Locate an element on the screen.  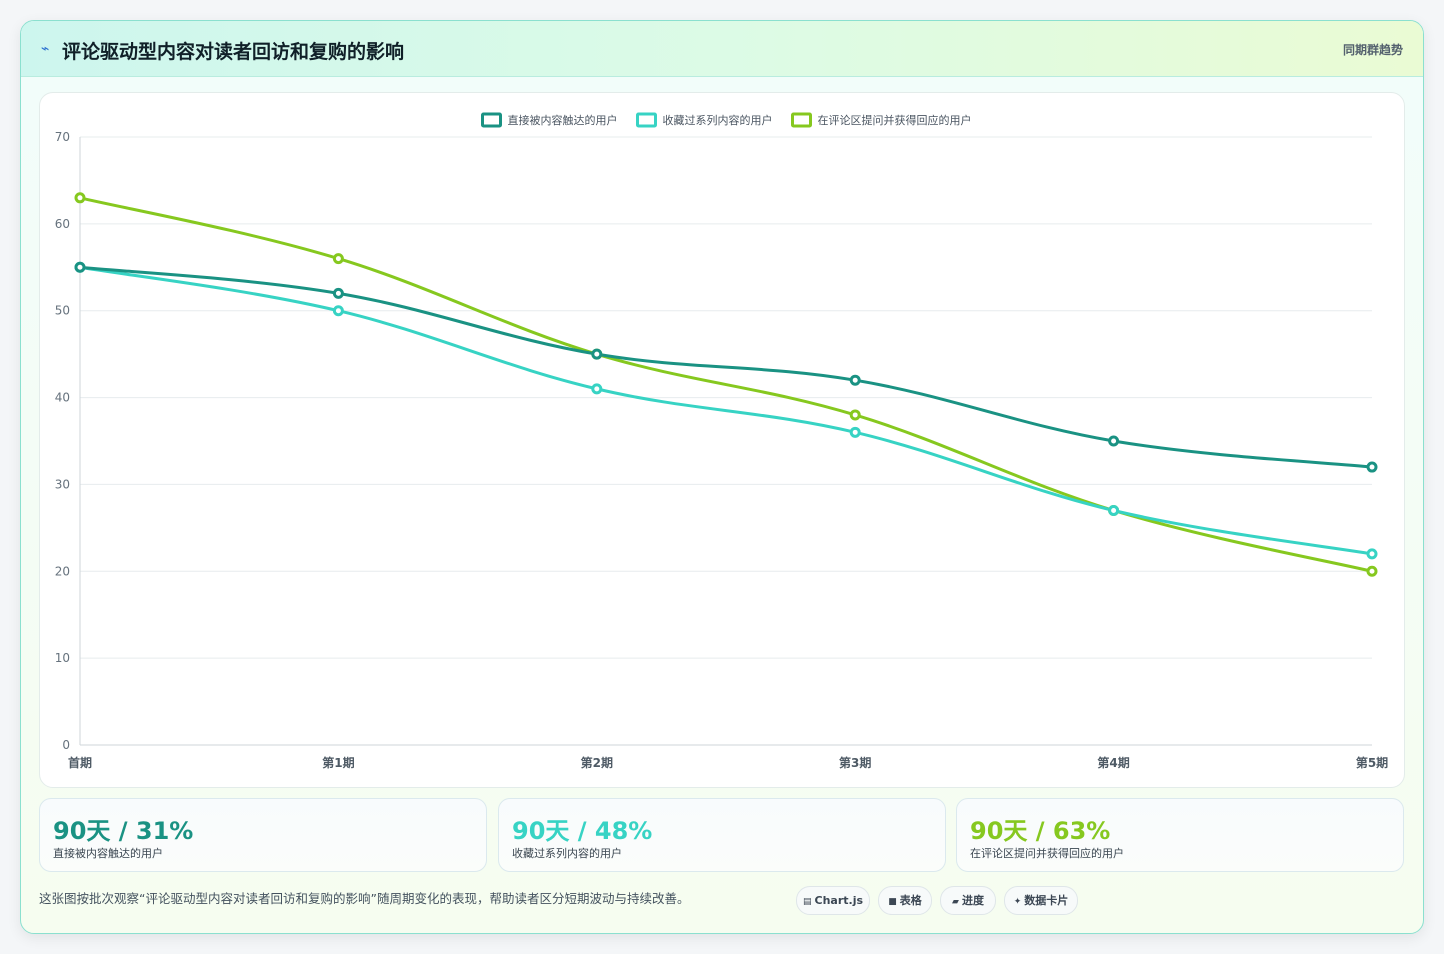
tag-progress: ▰ 进度 is located at coordinates (968, 900).